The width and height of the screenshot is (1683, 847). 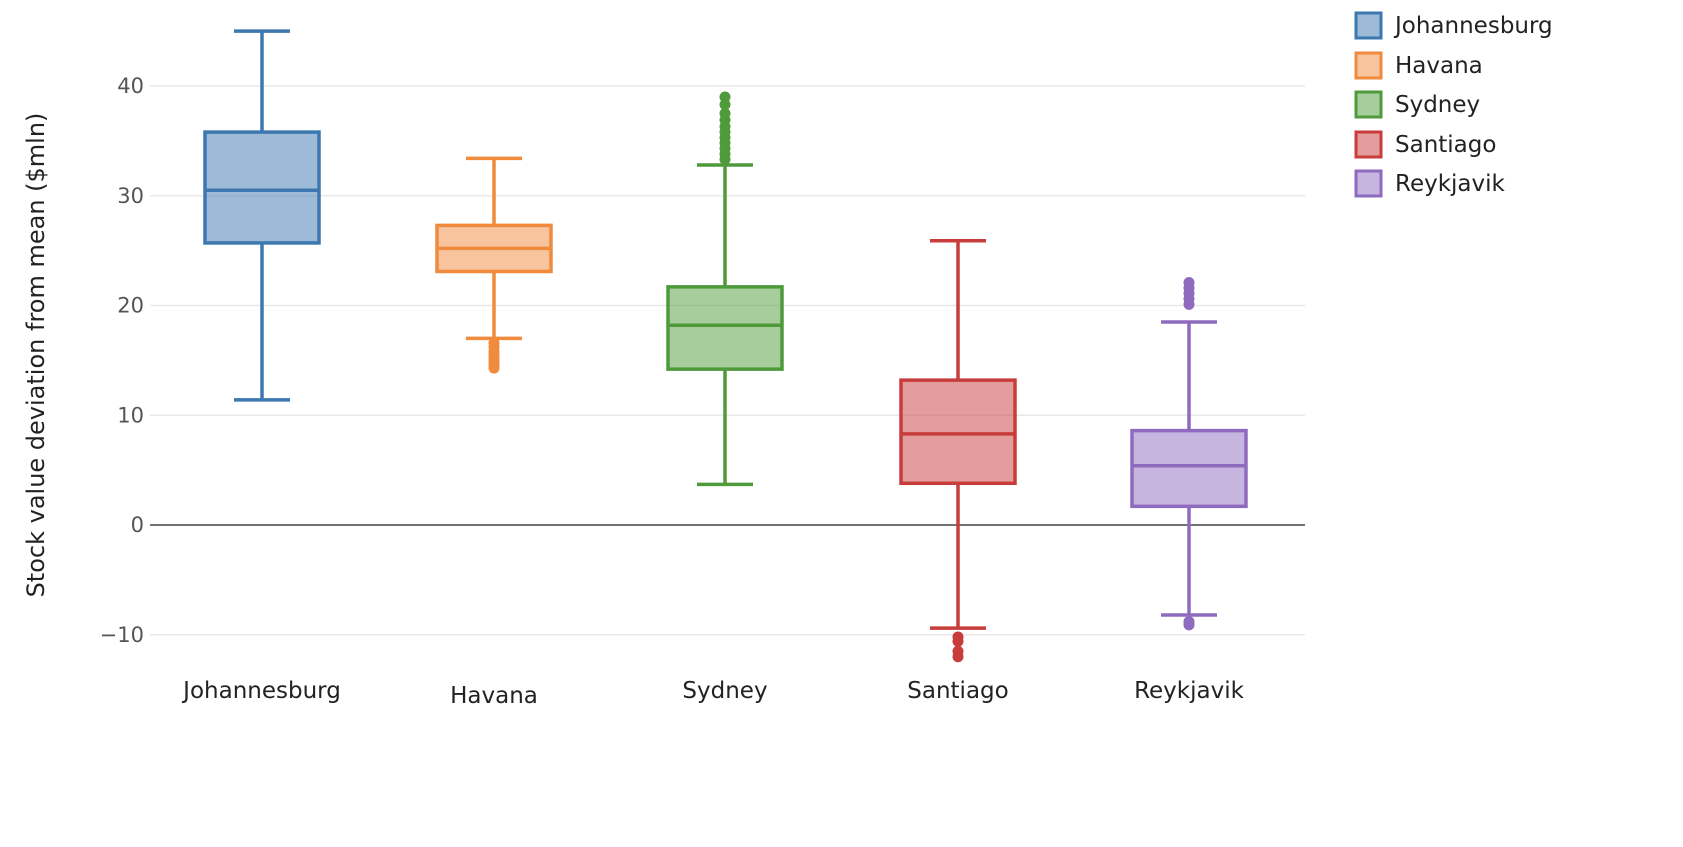 I want to click on box-santiago, so click(x=958, y=450).